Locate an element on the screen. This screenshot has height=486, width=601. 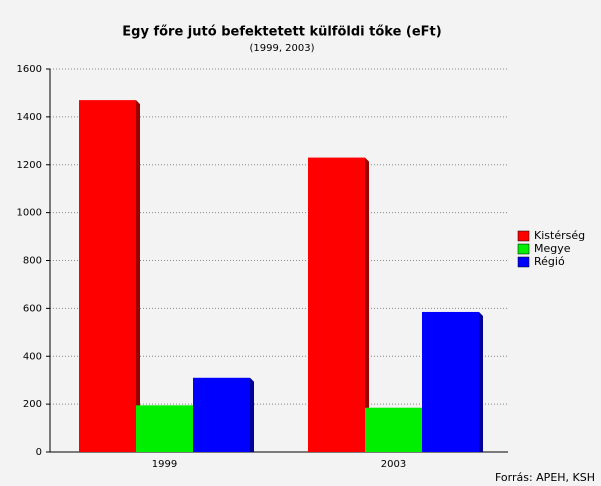
y-tick-label: 600 is located at coordinates (32, 308).